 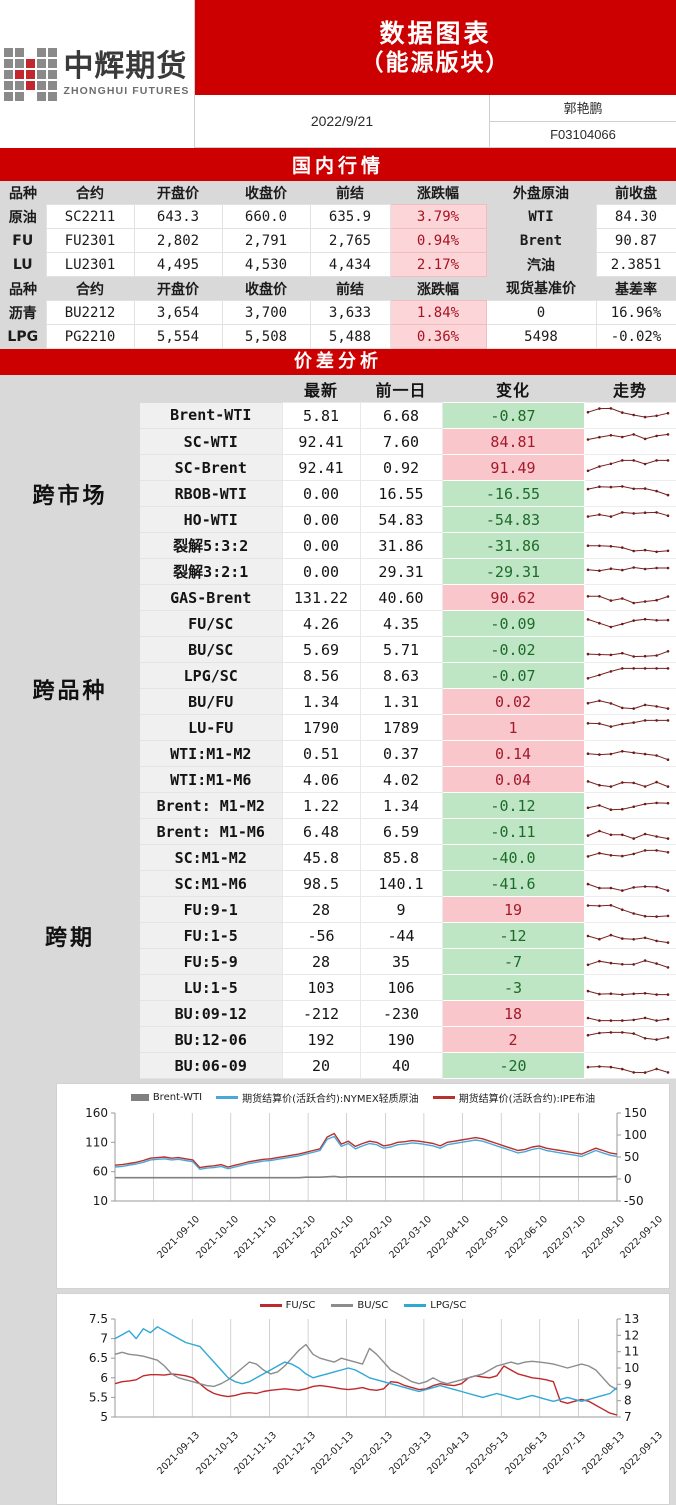 I want to click on spread-row-label: WTI:M1-M2, so click(x=211, y=753).